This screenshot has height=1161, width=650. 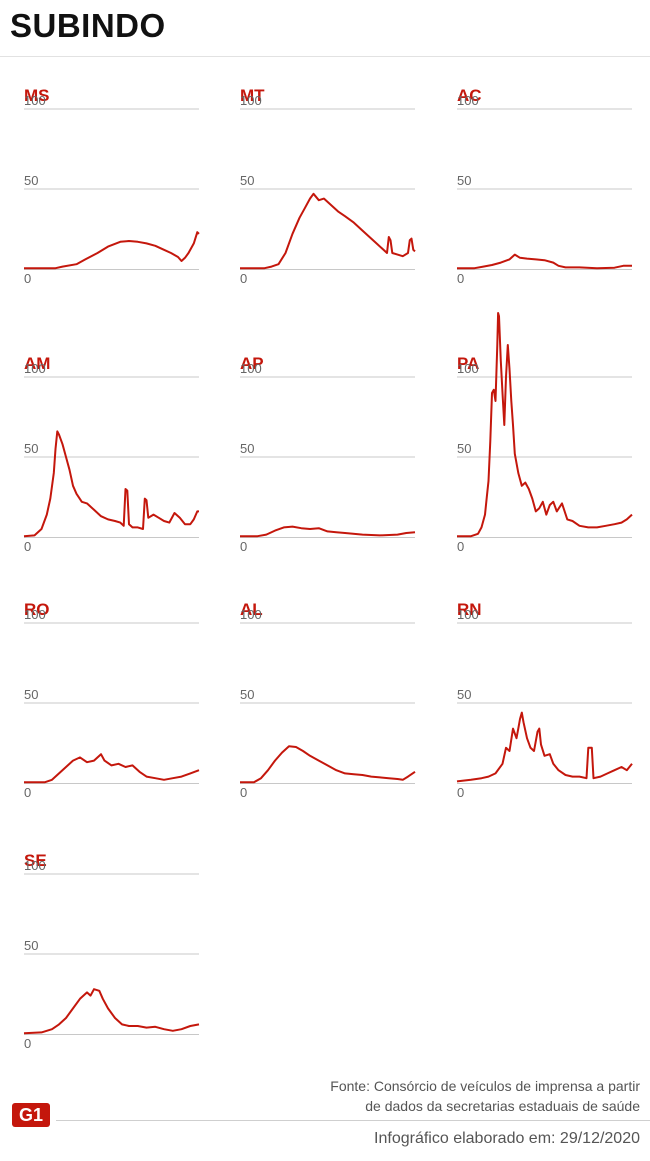 I want to click on state-label: RO, so click(x=37, y=609).